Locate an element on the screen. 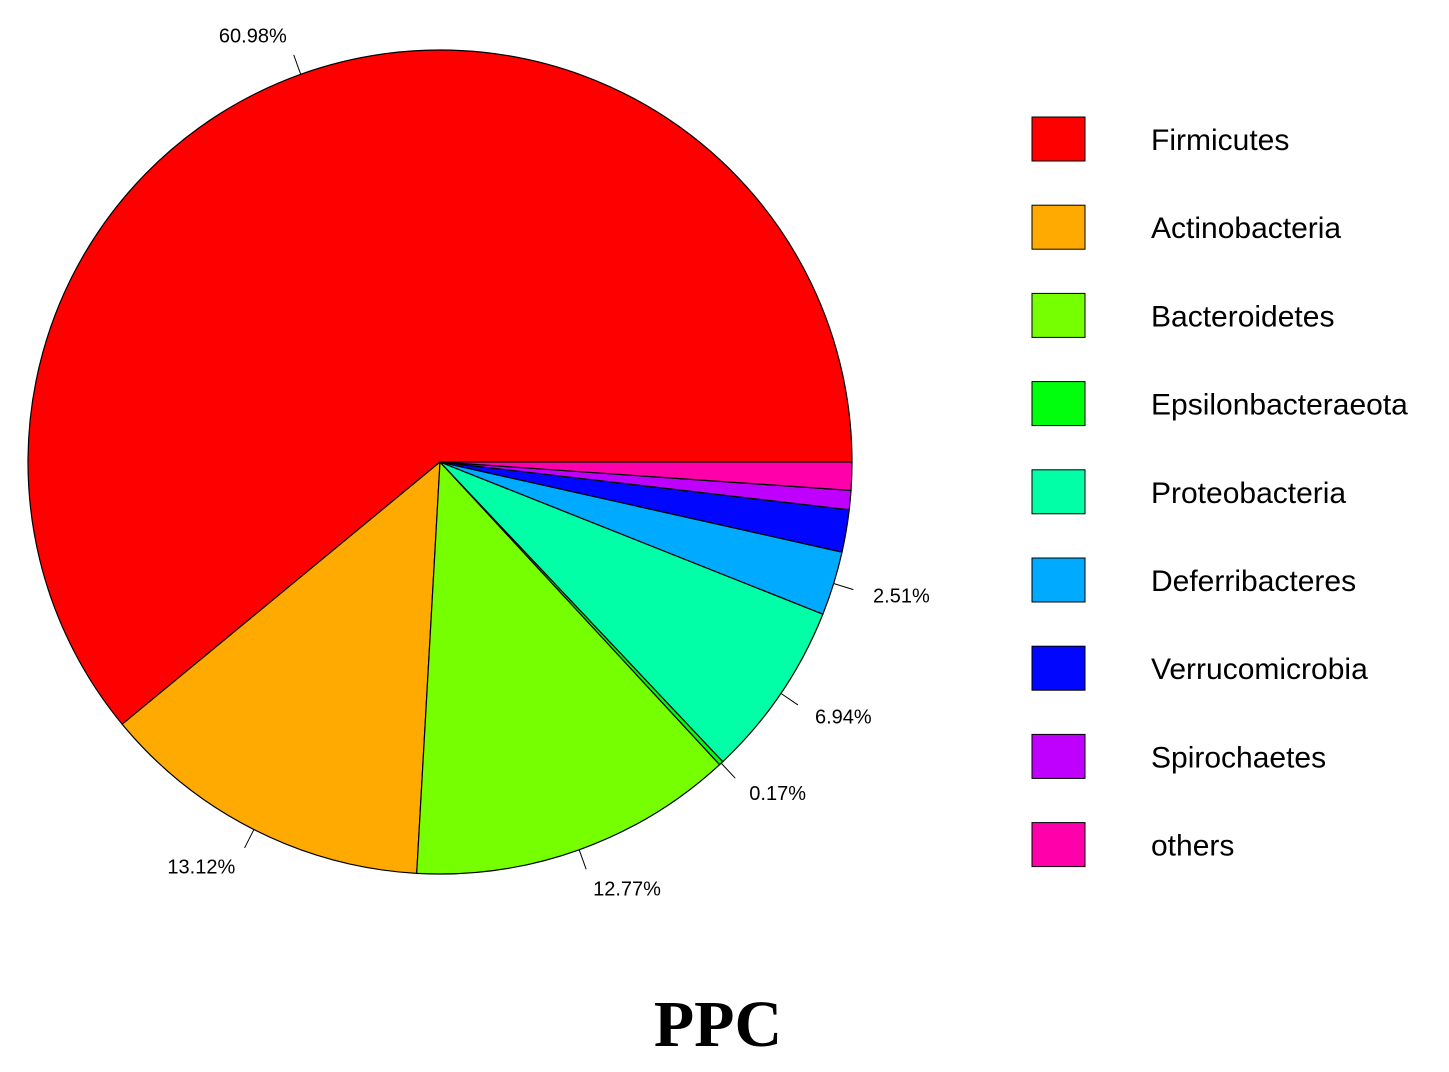 The image size is (1449, 1072). pct-label-proteobacteria: 6.94% is located at coordinates (843, 718).